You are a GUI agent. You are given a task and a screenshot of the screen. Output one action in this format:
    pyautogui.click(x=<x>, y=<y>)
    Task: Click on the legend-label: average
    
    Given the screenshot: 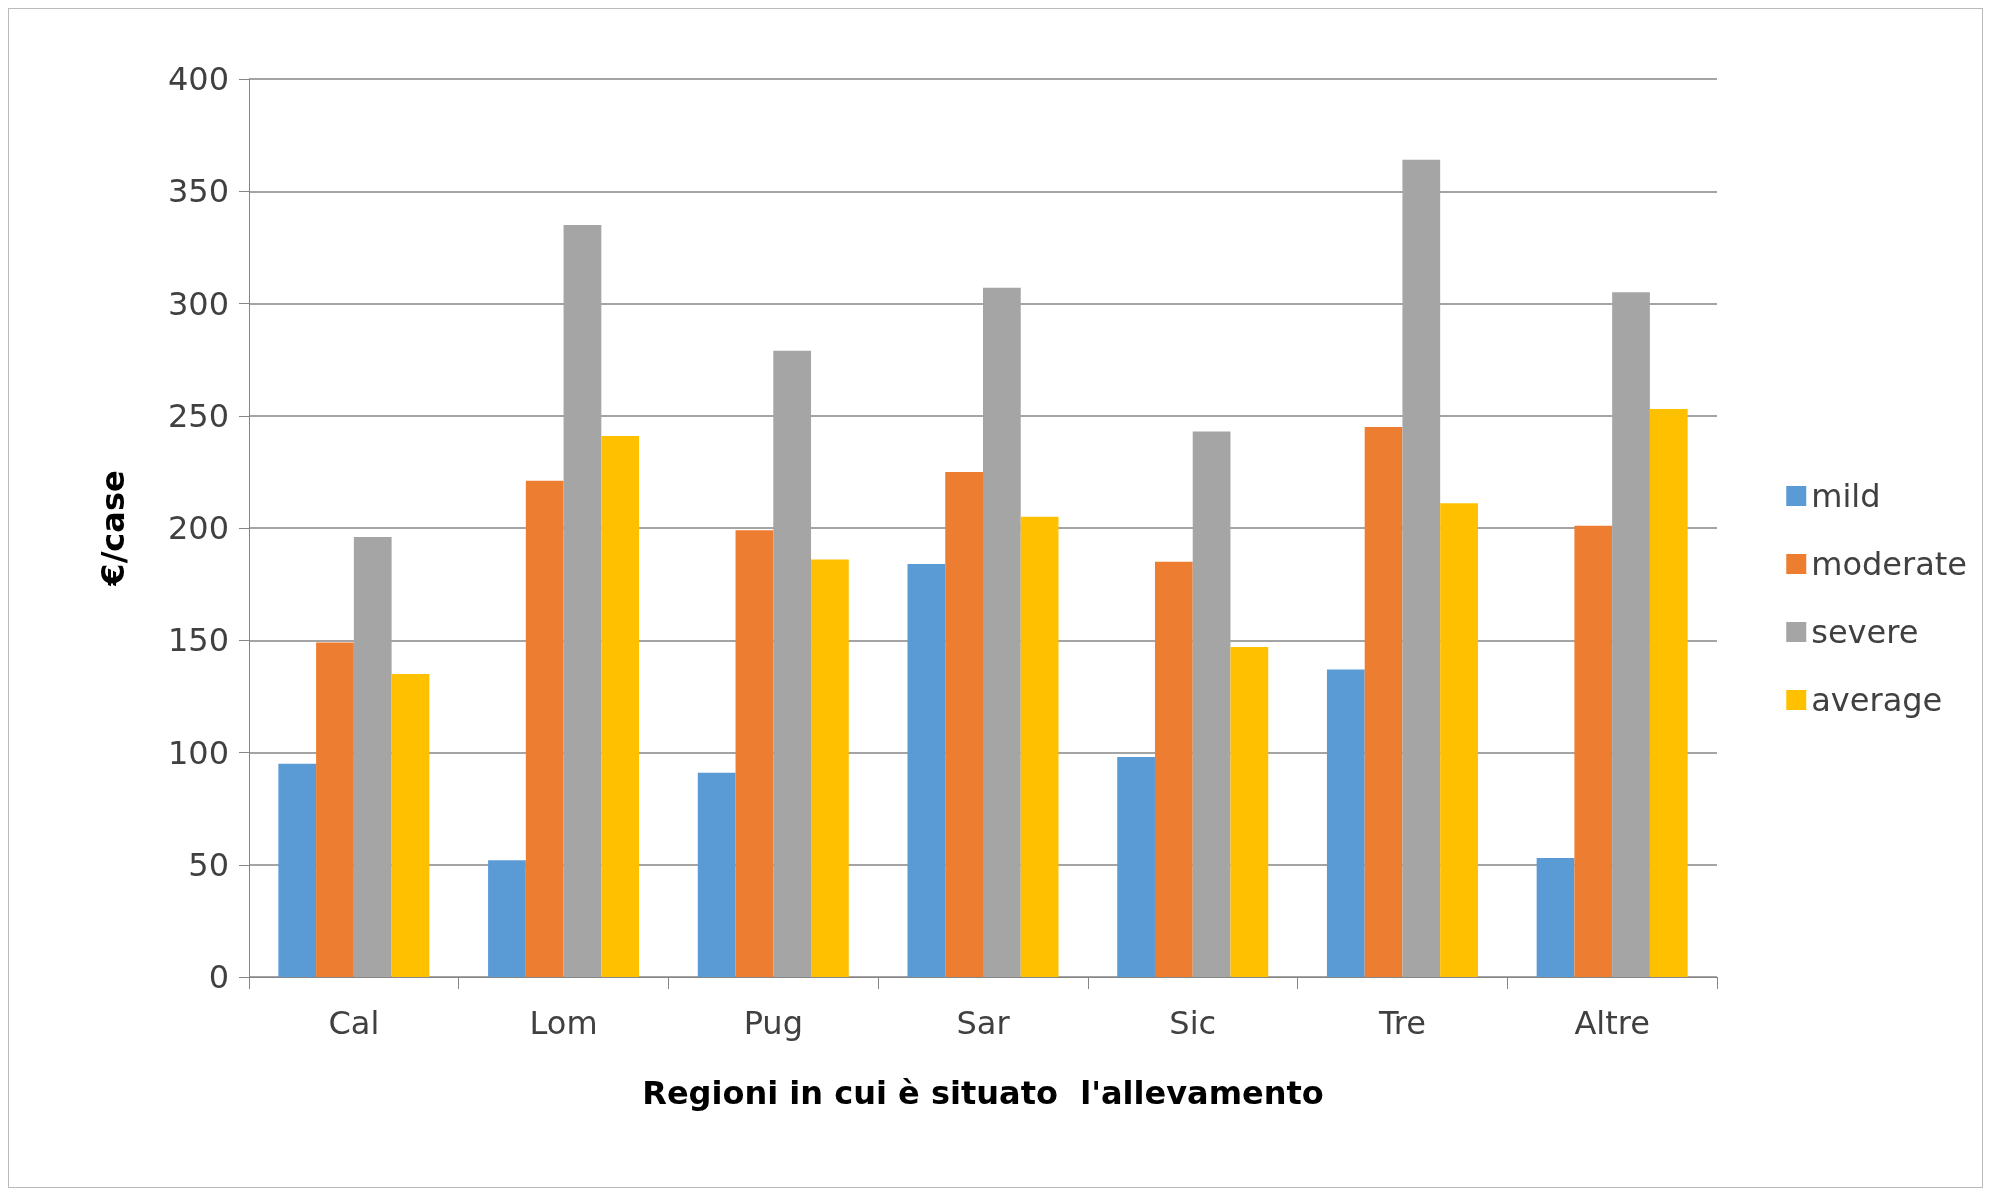 What is the action you would take?
    pyautogui.click(x=1877, y=700)
    